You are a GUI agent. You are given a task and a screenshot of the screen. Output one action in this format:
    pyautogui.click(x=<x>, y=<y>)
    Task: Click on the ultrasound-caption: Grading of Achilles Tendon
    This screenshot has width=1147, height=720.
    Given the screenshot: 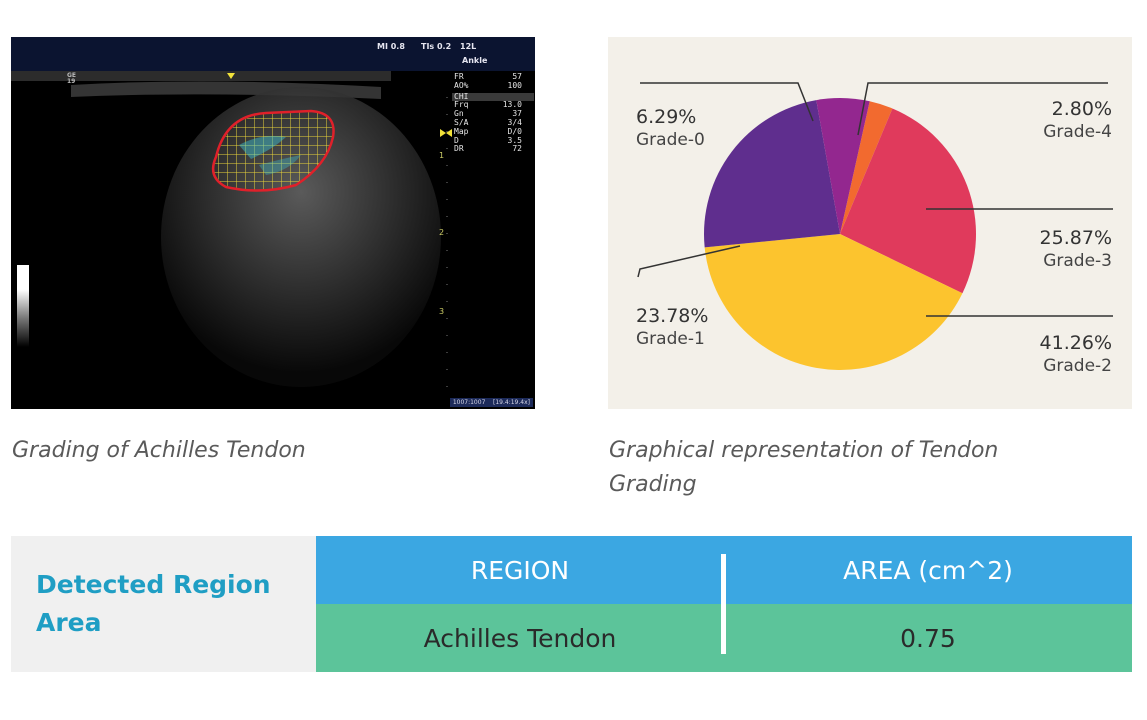 What is the action you would take?
    pyautogui.click(x=159, y=450)
    